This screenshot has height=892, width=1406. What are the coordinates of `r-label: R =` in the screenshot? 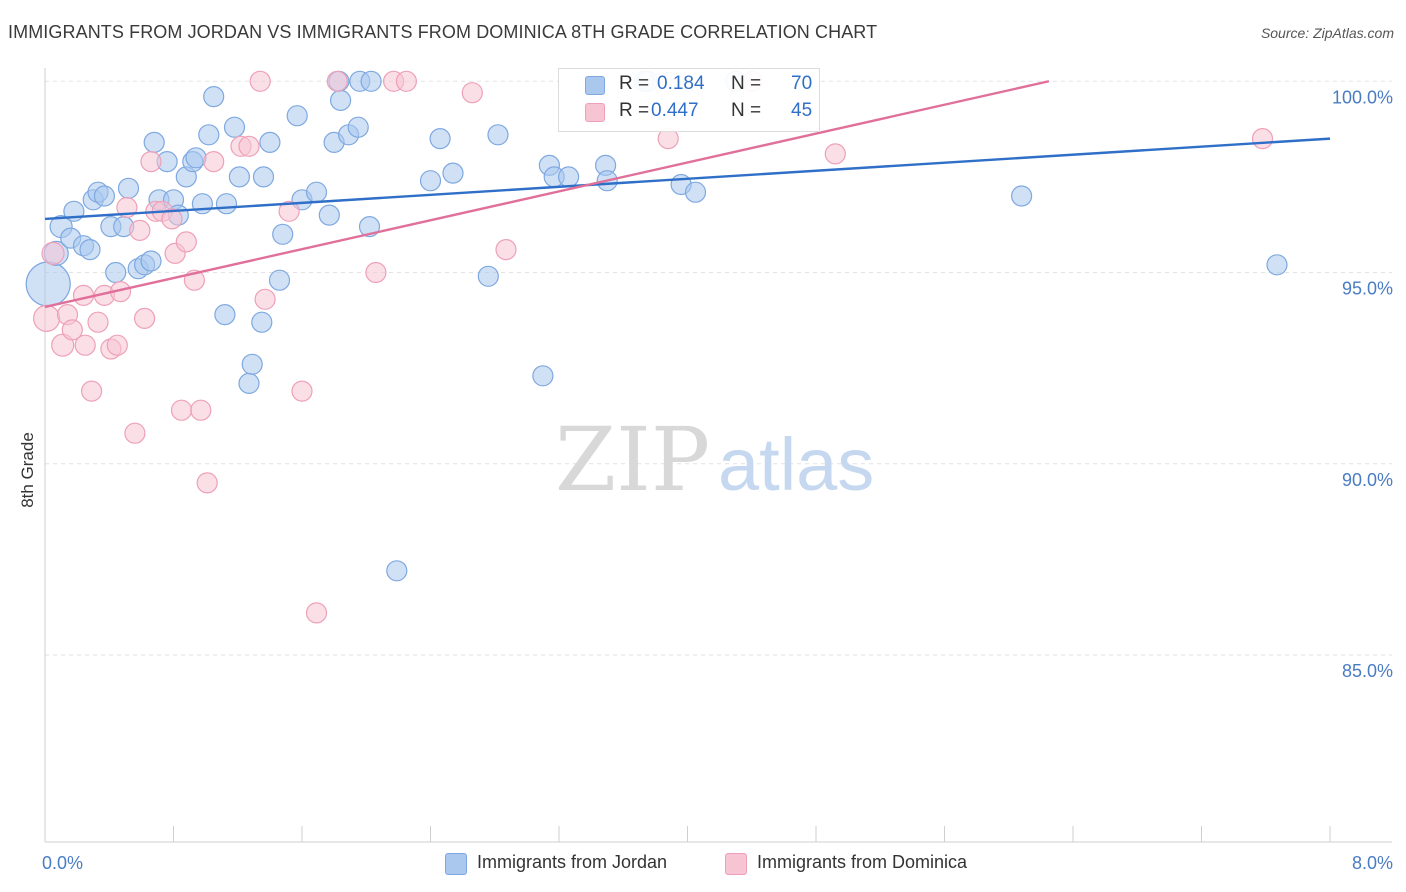 It's located at (634, 110).